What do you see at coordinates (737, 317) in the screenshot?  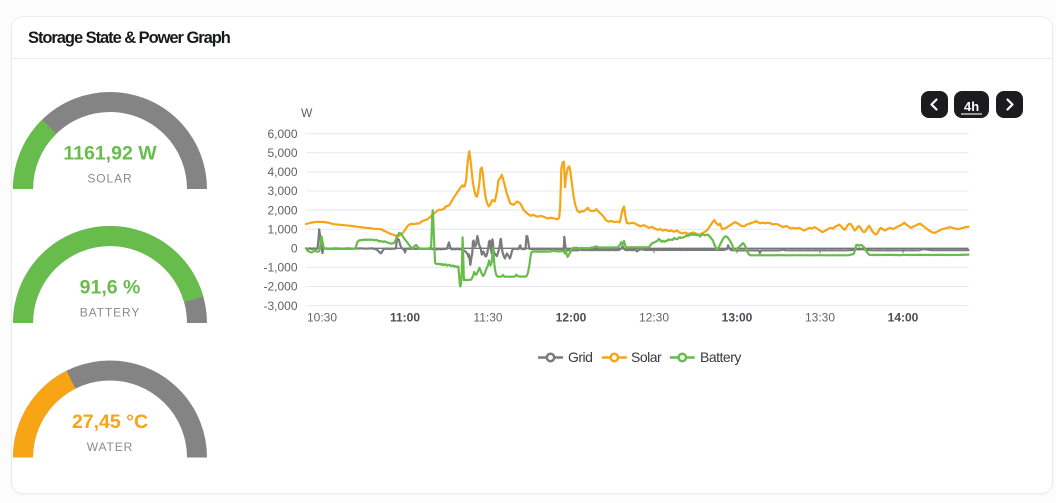 I see `svg-text: 13:00` at bounding box center [737, 317].